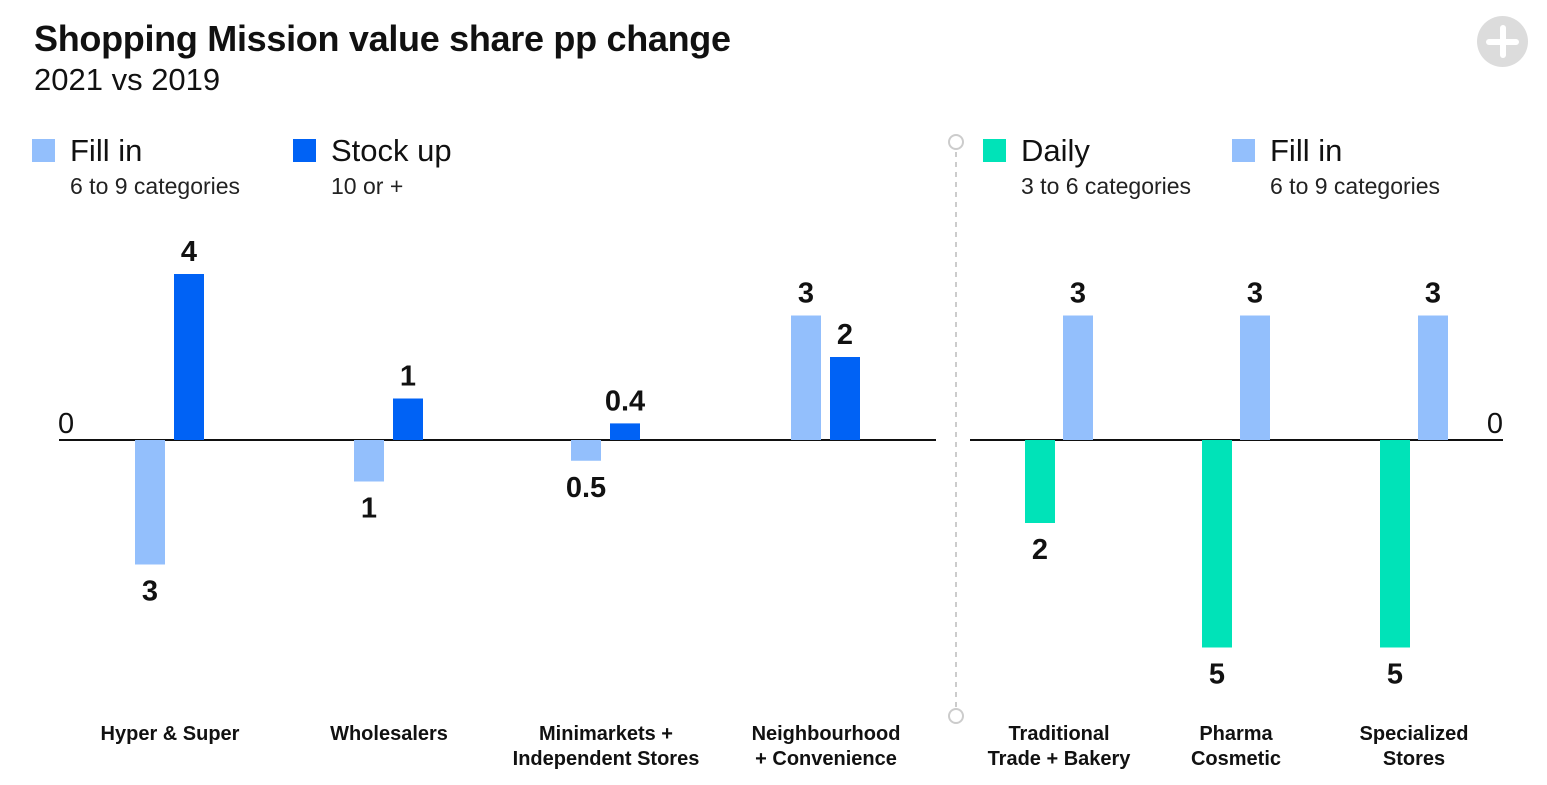 This screenshot has width=1547, height=785. Describe the element at coordinates (408, 419) in the screenshot. I see `bar-stock-up-wholesalers` at that location.